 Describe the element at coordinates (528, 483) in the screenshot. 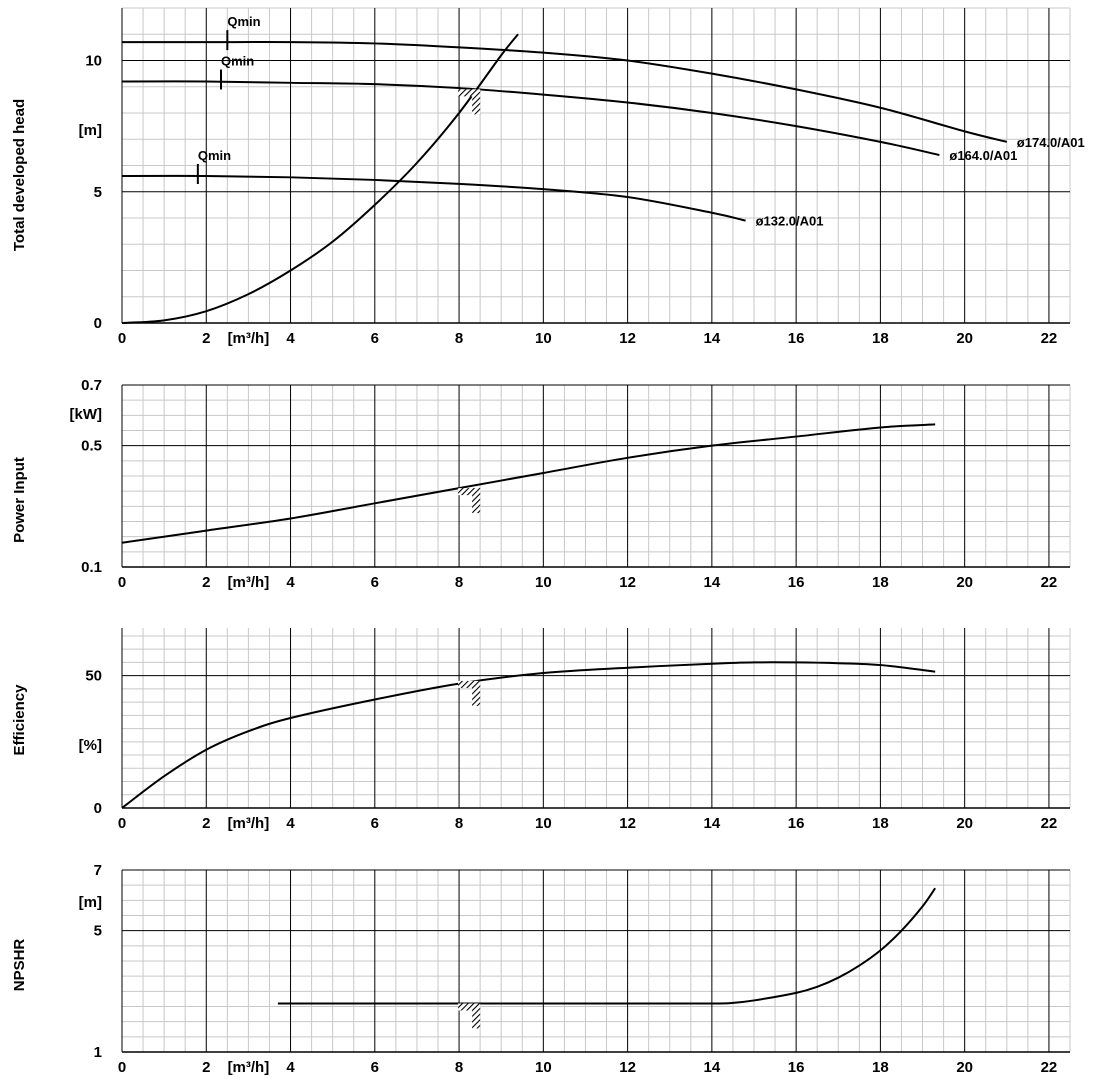

I see `series-line-power` at that location.